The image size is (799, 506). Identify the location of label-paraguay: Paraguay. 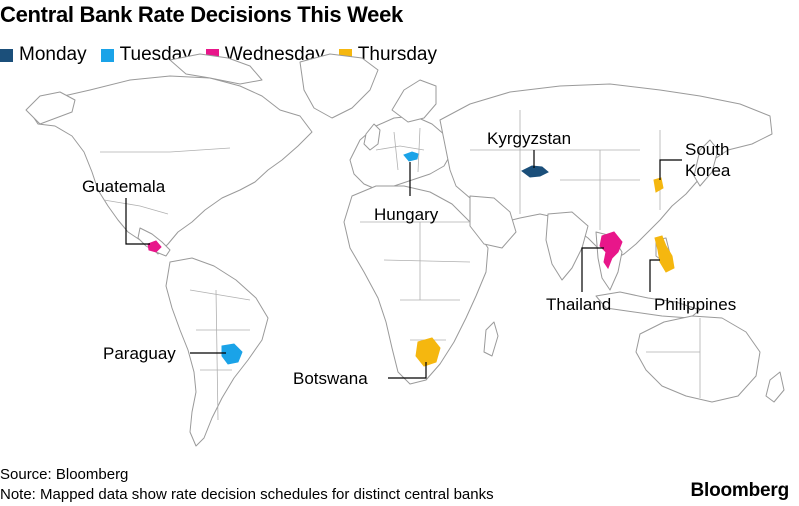
(139, 353).